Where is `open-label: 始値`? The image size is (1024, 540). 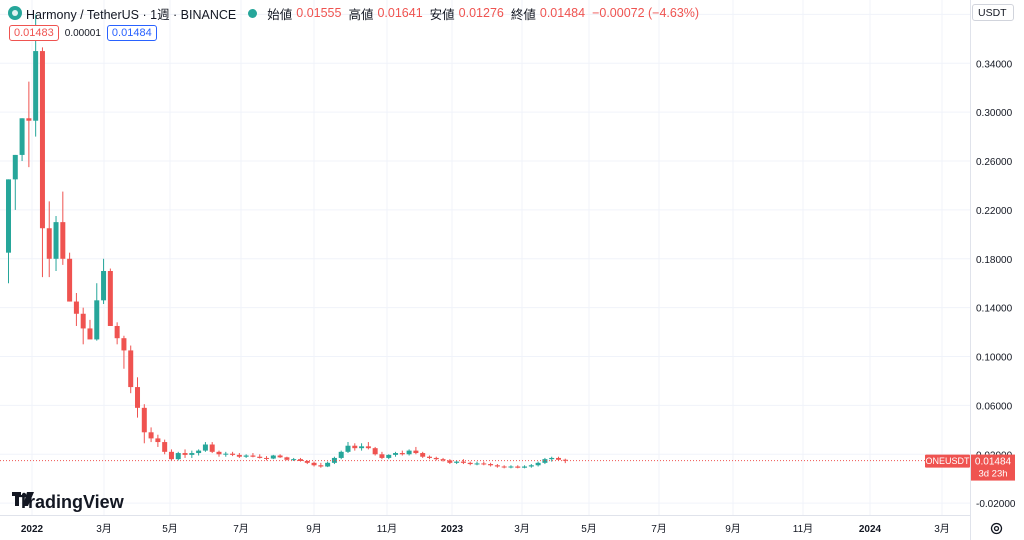
open-label: 始値 is located at coordinates (280, 14).